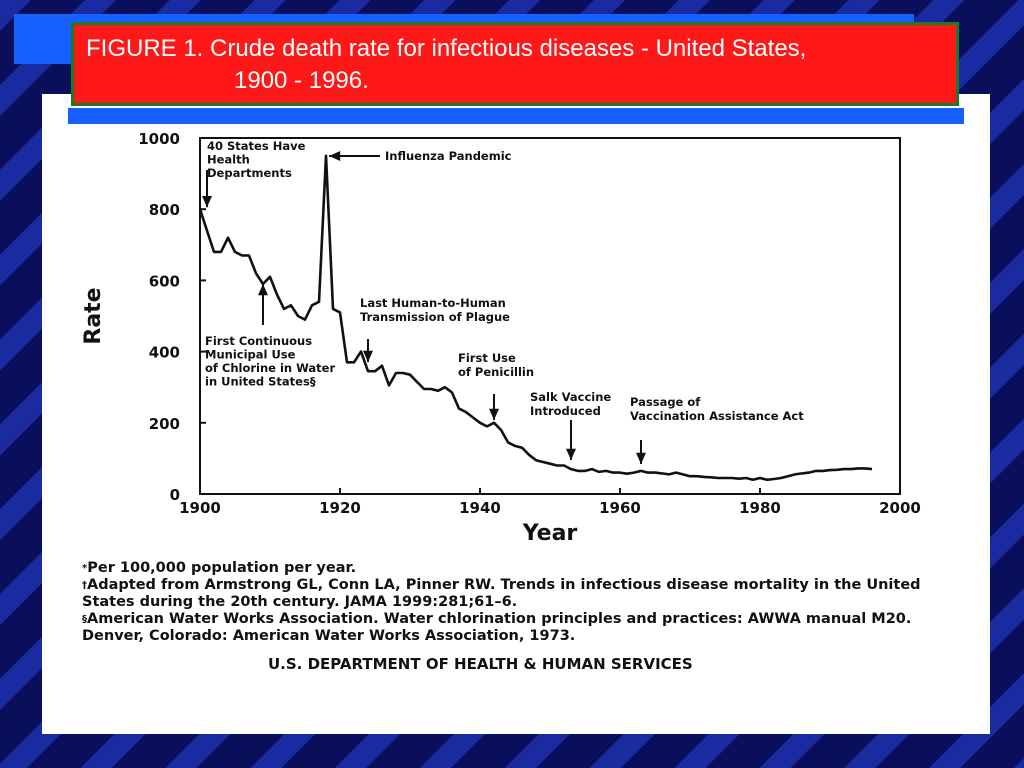  I want to click on y-tick-label: 0, so click(175, 495).